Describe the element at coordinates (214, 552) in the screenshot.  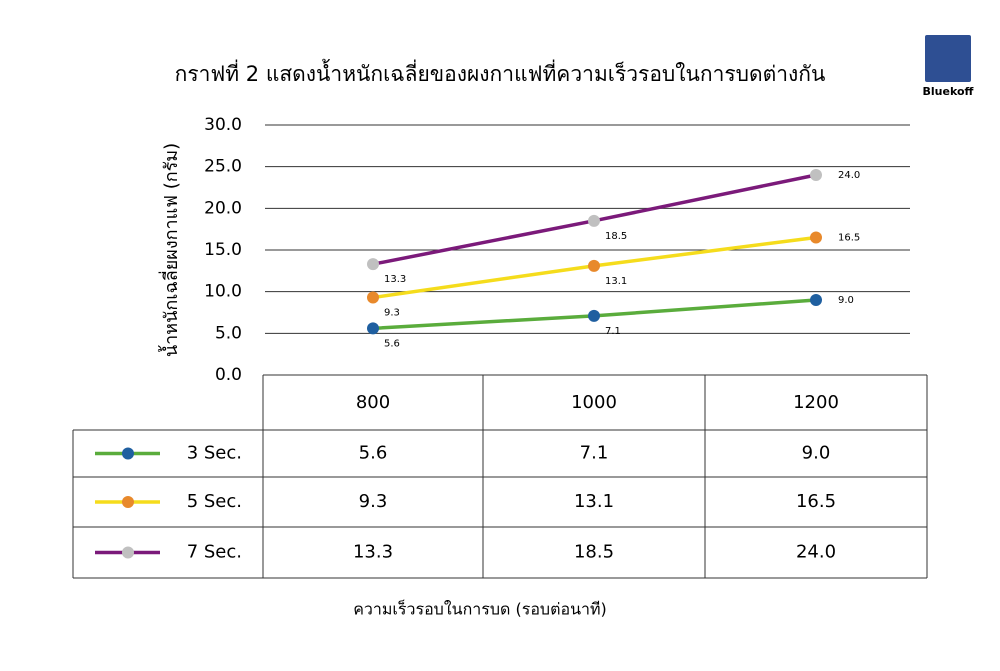
I see `legend-label: 7 Sec.` at that location.